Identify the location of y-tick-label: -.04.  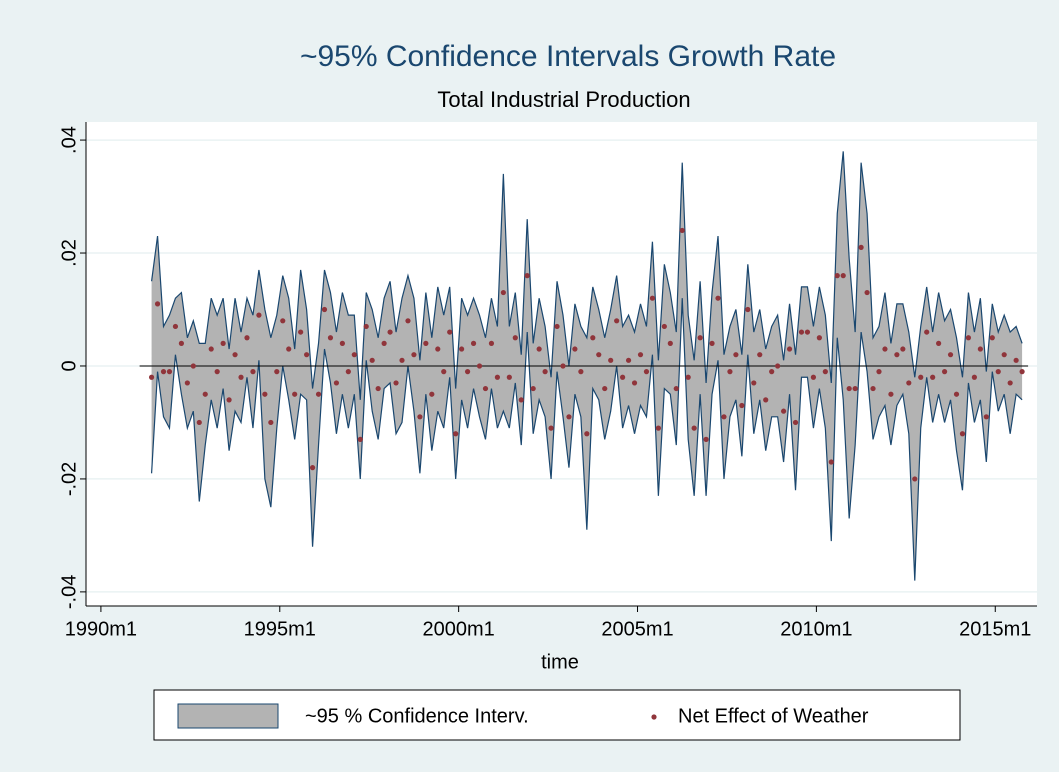
(69, 592).